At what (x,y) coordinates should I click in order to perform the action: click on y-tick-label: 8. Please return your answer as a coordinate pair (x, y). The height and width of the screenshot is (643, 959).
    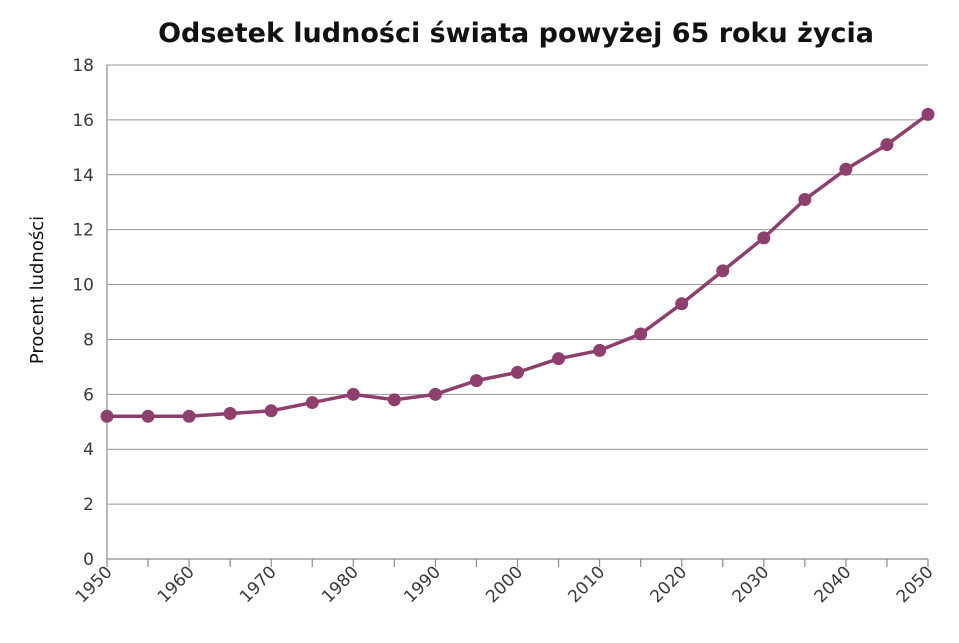
    Looking at the image, I should click on (88, 340).